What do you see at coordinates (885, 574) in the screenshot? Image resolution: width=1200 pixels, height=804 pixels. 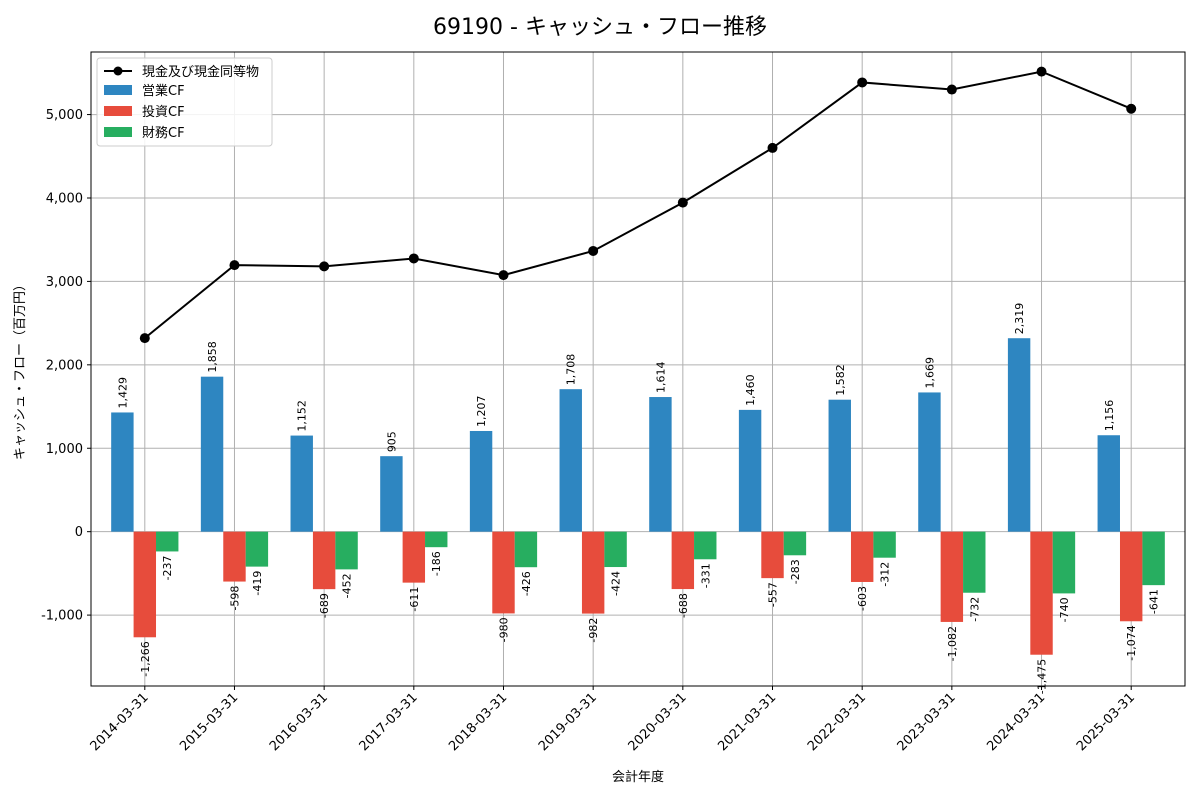 I see `bar-value-label: -312` at bounding box center [885, 574].